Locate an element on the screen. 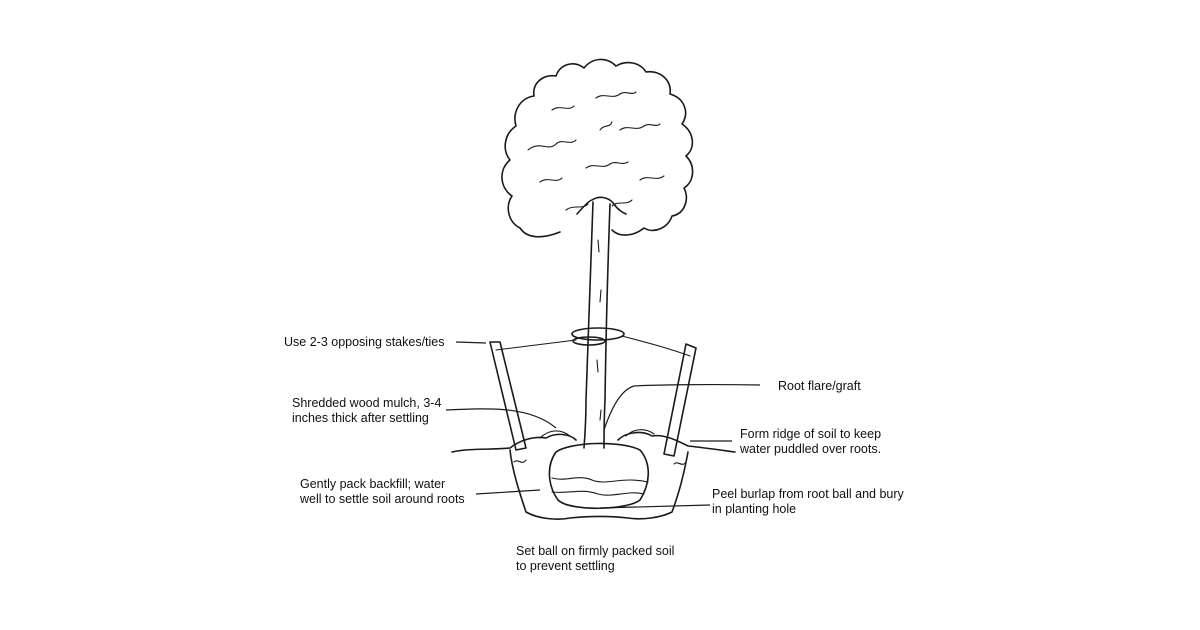 The width and height of the screenshot is (1200, 630). label-stakes: Use 2-3 opposing stakes/ties is located at coordinates (364, 342).